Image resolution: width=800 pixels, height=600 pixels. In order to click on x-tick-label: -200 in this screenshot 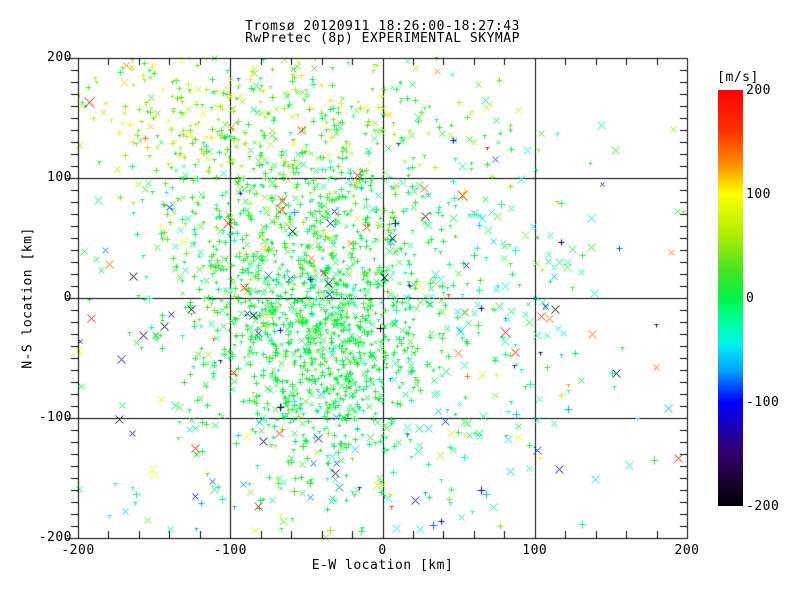, I will do `click(78, 550)`.